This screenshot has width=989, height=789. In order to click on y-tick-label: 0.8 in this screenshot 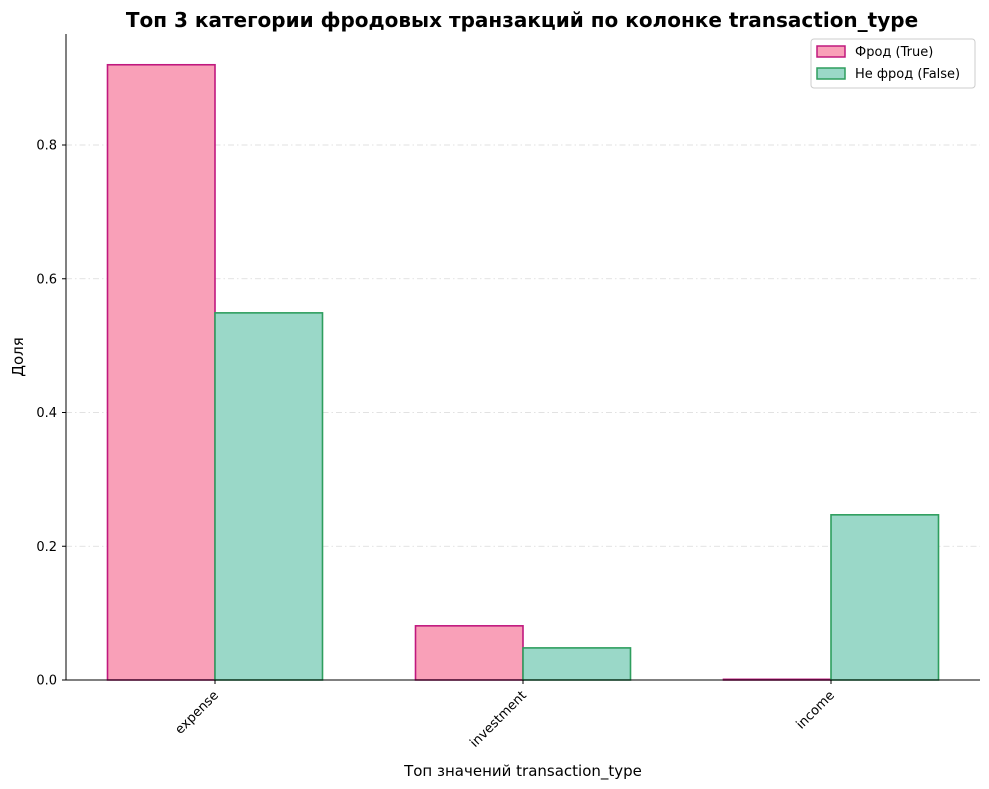, I will do `click(46, 146)`.